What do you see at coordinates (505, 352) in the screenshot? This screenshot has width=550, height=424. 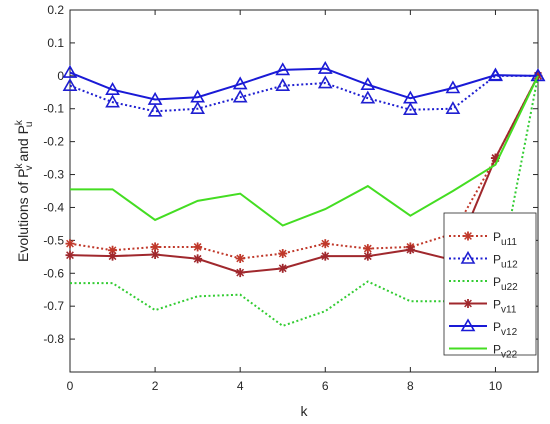 I see `legend-label: Pv22` at bounding box center [505, 352].